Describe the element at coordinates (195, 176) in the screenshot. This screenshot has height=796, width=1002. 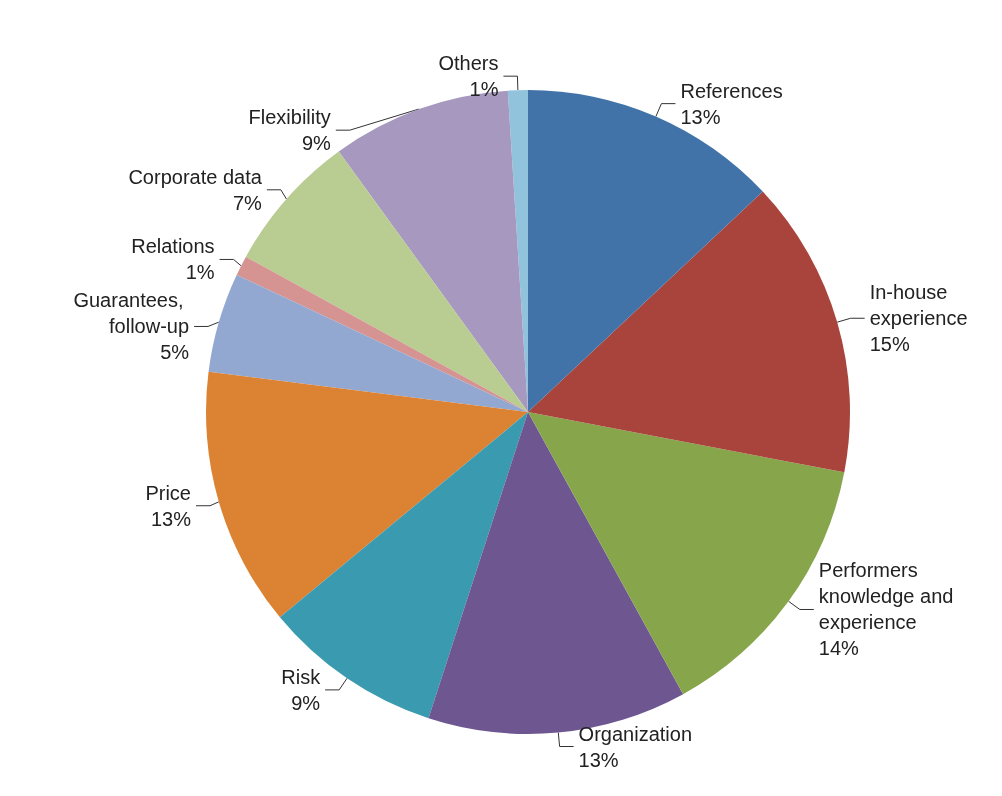
I see `slice-label: Corporate data` at that location.